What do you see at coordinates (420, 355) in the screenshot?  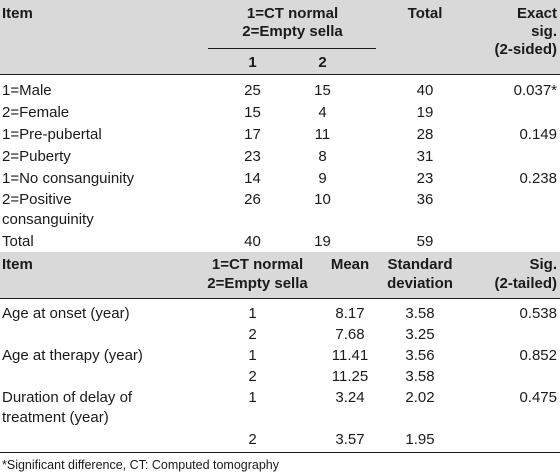 I see `t2-sd: 3.56` at bounding box center [420, 355].